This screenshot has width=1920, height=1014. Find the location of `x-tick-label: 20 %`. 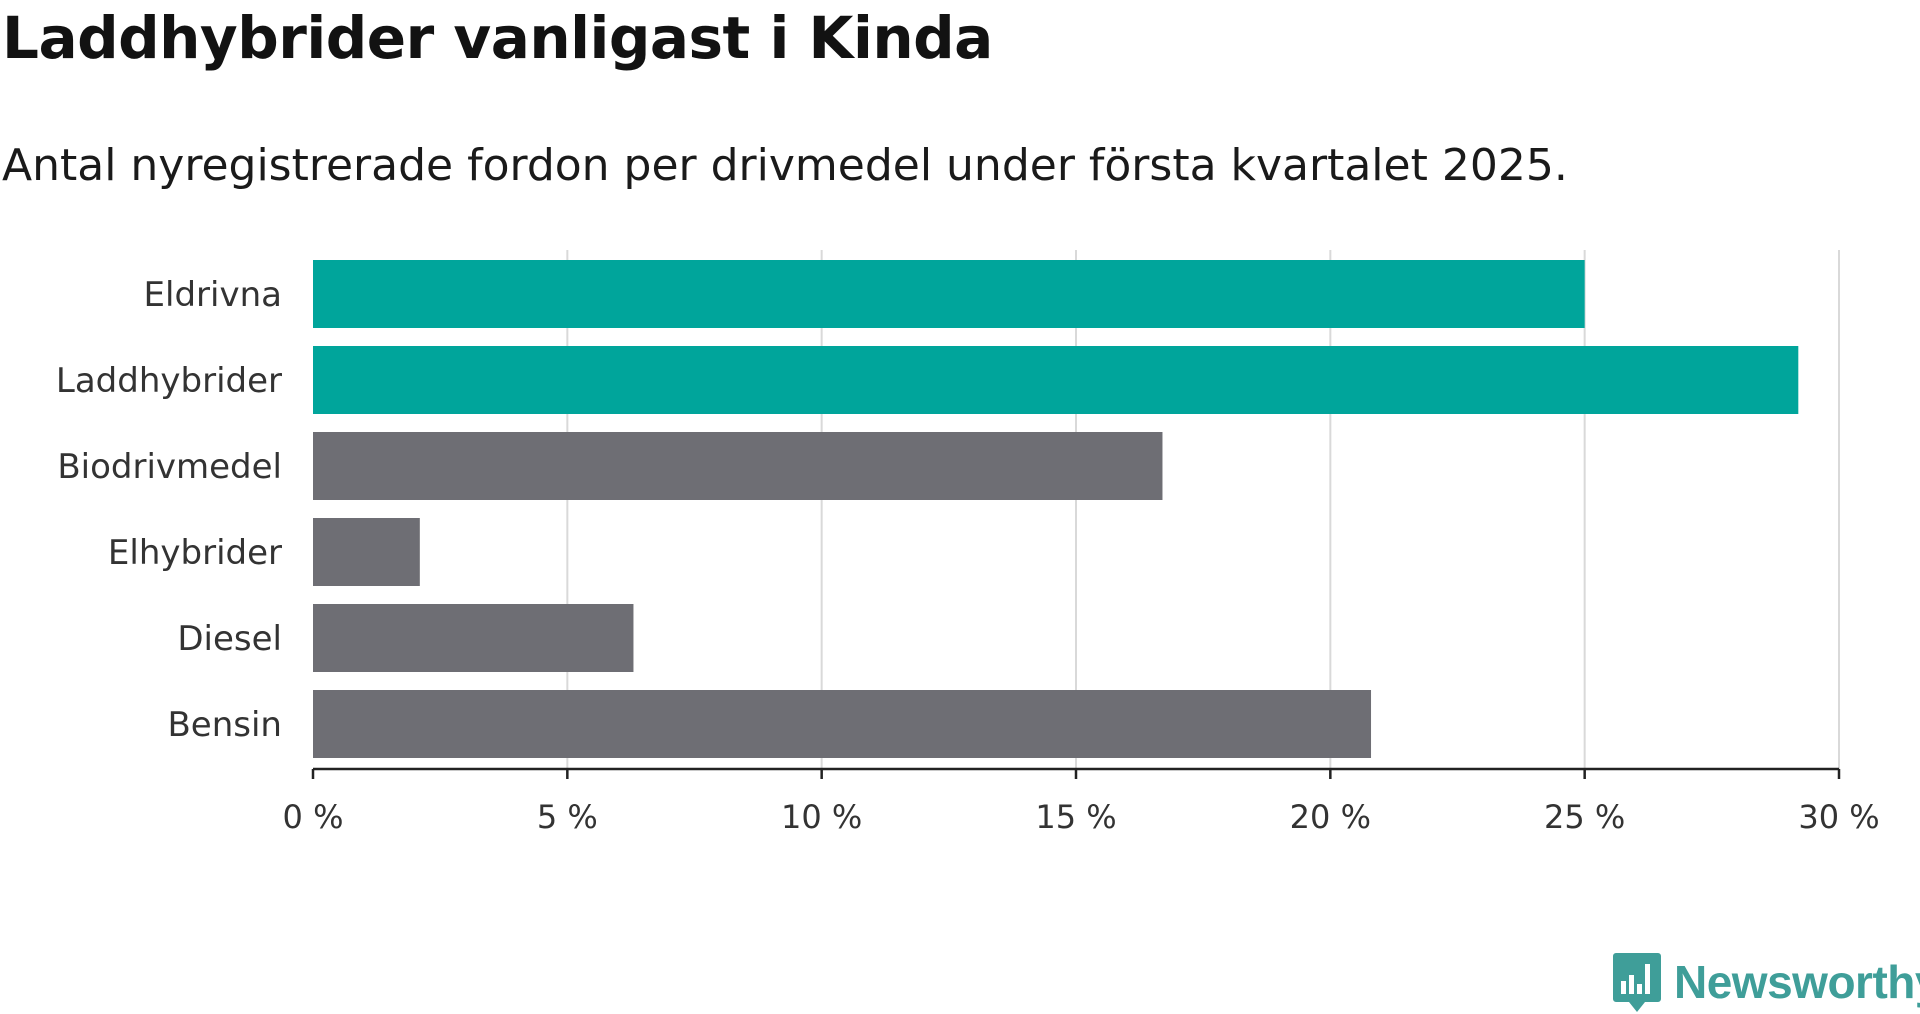

x-tick-label: 20 % is located at coordinates (1330, 817).